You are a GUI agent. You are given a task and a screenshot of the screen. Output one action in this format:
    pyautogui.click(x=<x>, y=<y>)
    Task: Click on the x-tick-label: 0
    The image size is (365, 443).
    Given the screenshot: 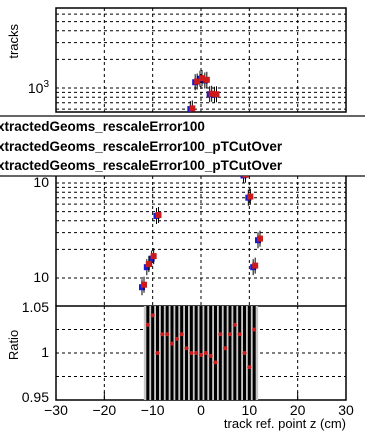 What is the action you would take?
    pyautogui.click(x=201, y=410)
    